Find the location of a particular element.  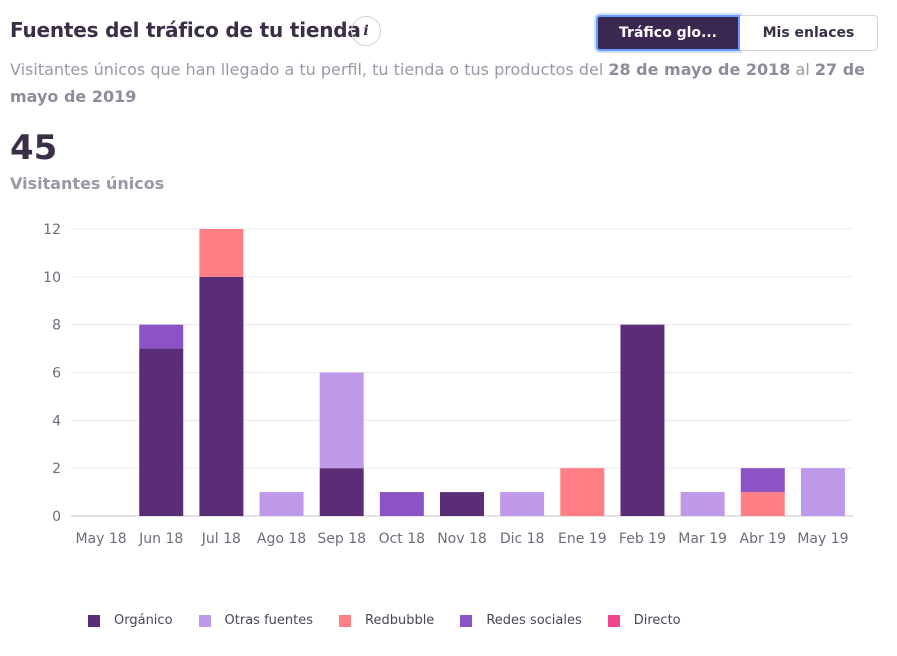

traffic-tabs: Tráfico glo... Mis enlaces is located at coordinates (737, 33).